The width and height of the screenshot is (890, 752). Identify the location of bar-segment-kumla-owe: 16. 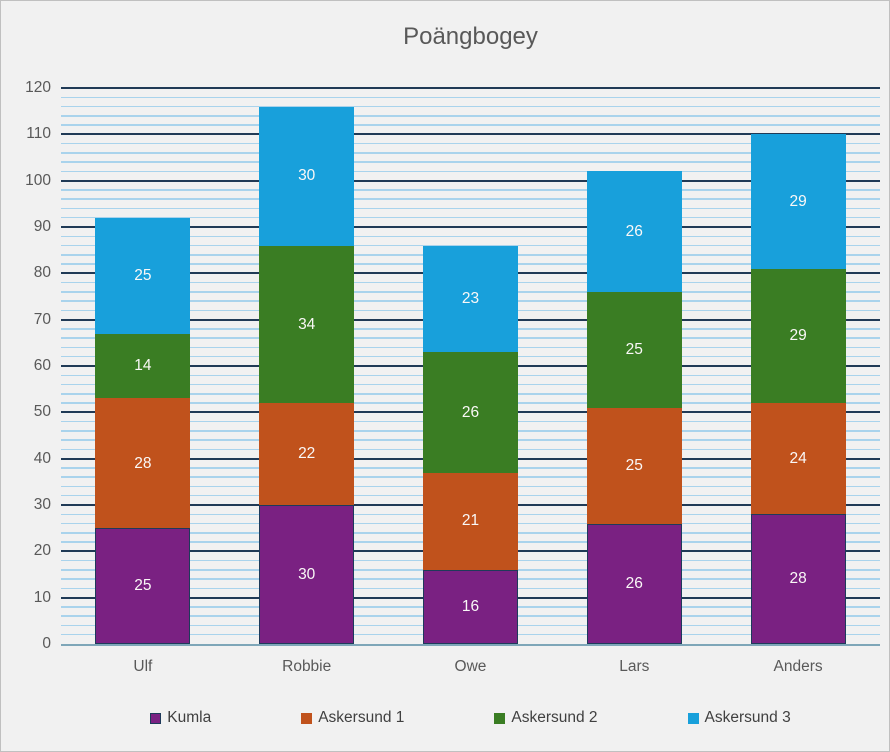
(470, 606).